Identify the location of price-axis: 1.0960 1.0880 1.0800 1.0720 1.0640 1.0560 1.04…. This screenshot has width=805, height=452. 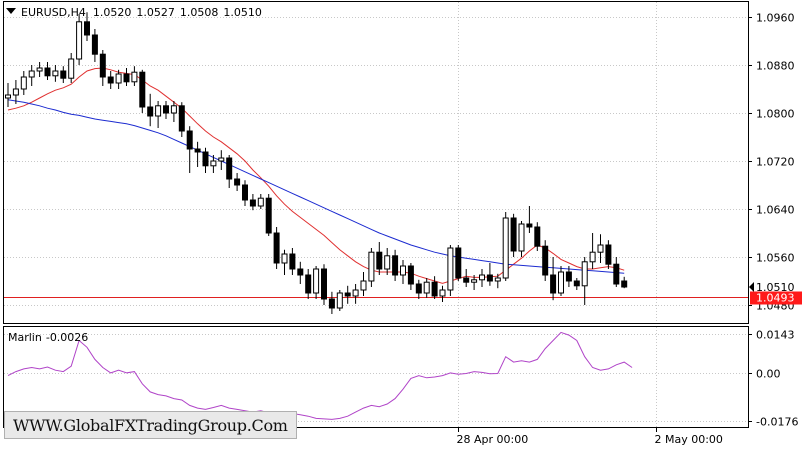
(771, 162).